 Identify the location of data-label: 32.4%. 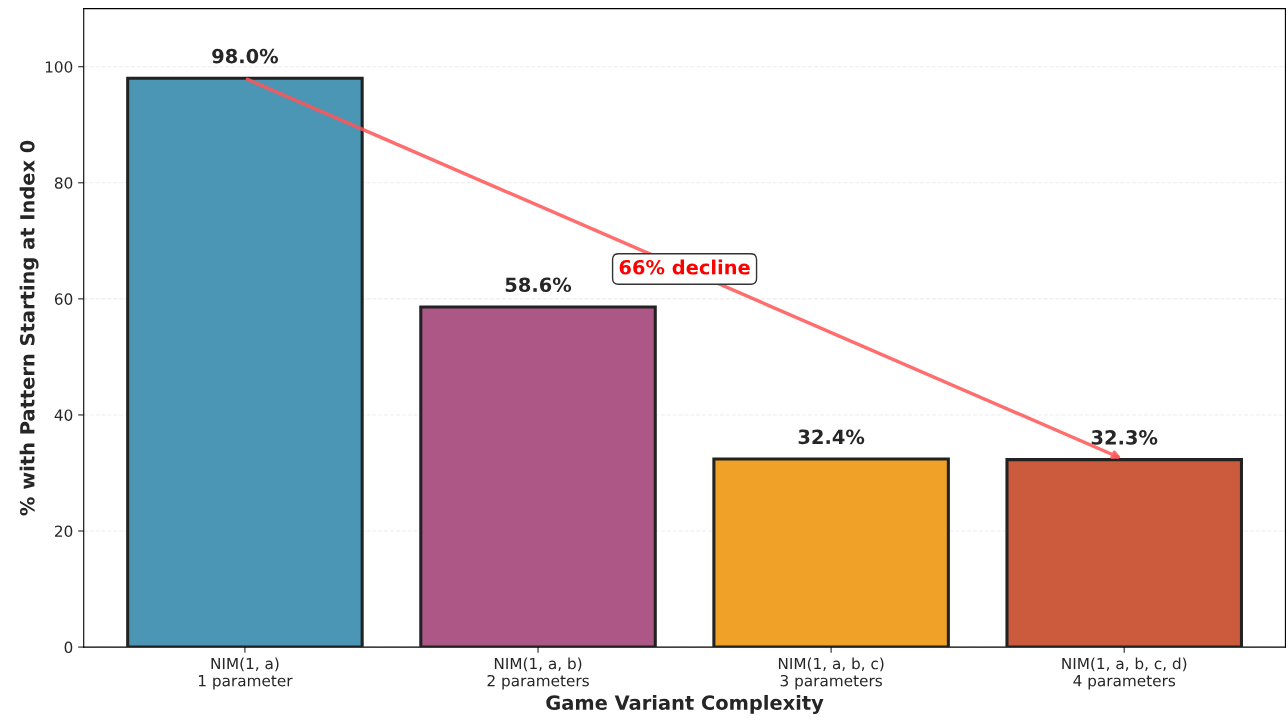
(831, 437).